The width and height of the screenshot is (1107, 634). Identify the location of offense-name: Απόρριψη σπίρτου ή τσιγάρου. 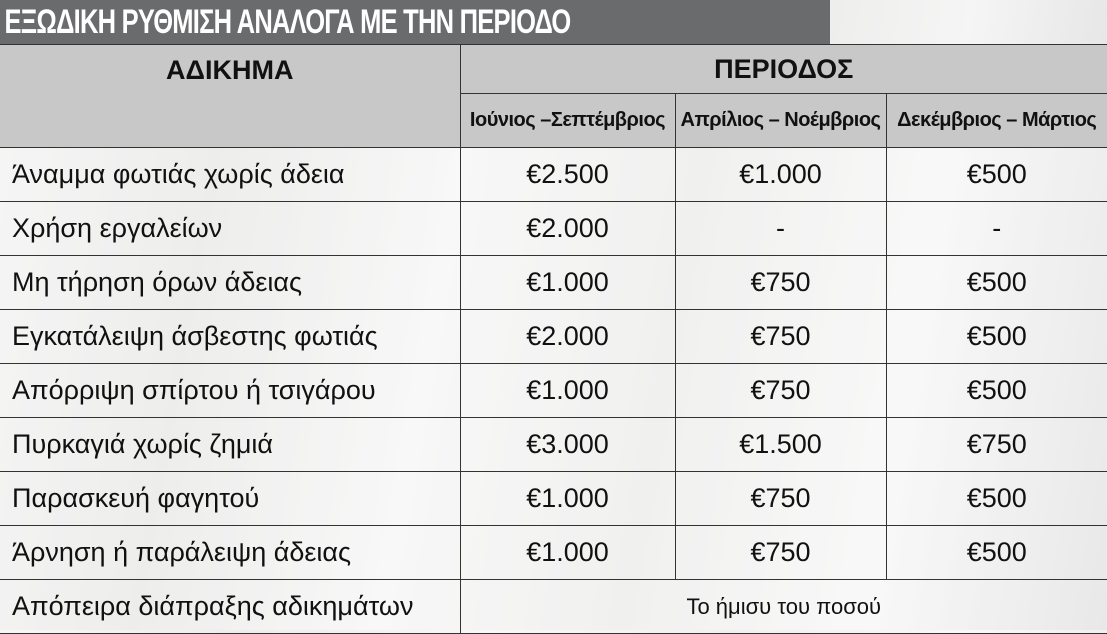
(230, 390).